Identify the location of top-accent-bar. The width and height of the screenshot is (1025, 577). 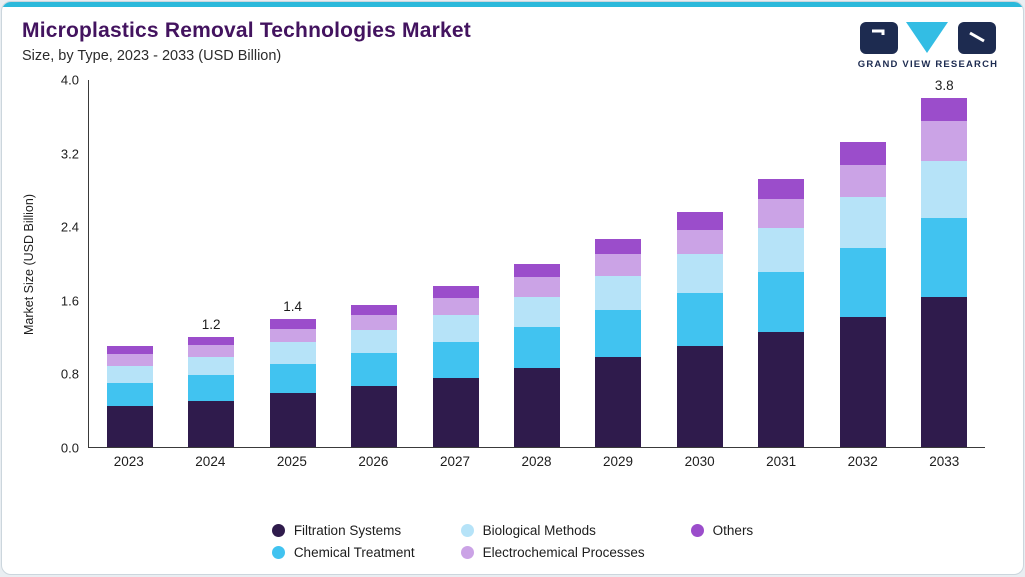
(512, 4).